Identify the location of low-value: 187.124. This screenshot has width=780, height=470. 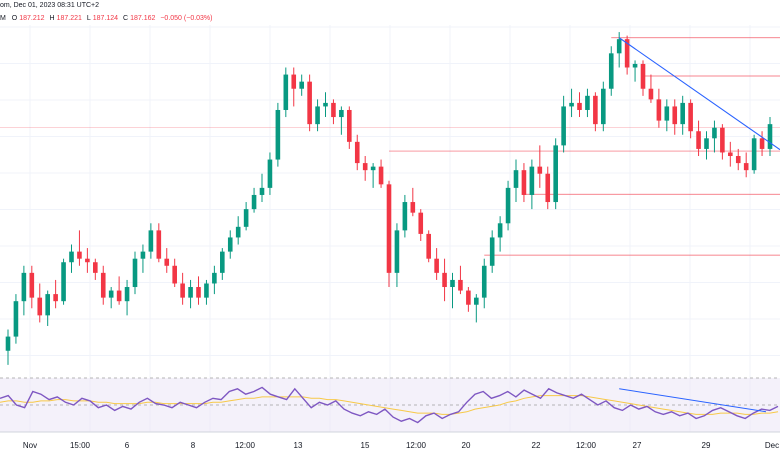
(105, 18).